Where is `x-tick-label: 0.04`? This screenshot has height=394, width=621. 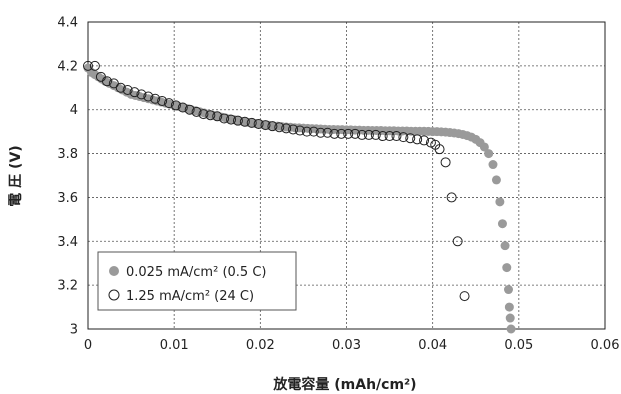
x-tick-label: 0.04 is located at coordinates (432, 345).